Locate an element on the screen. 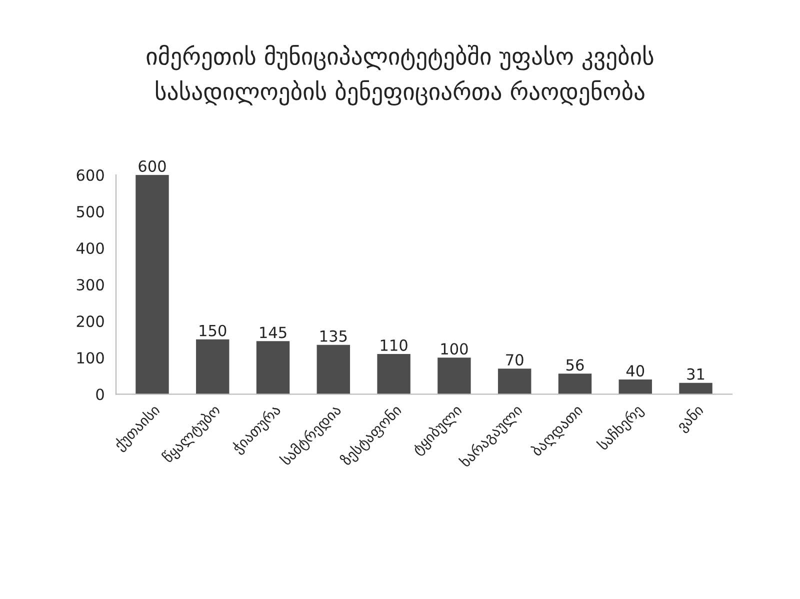  data-label: 56 is located at coordinates (575, 365).